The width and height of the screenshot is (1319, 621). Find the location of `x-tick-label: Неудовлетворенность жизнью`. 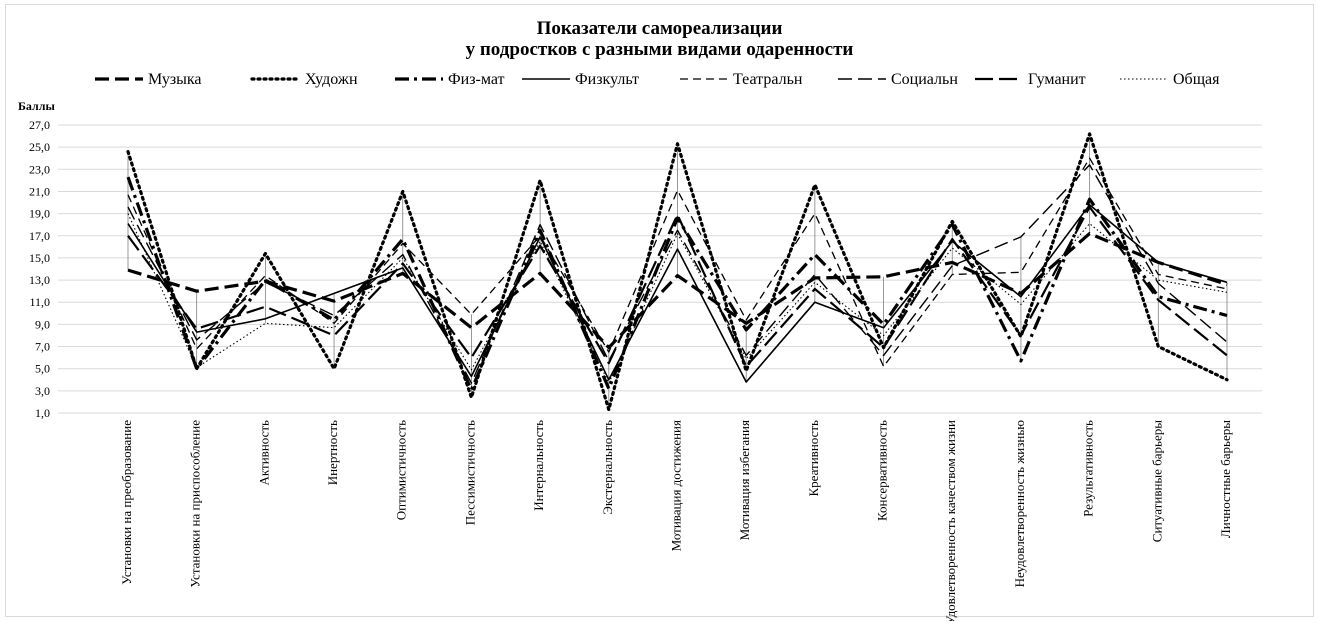

x-tick-label: Неудовлетворенность жизнью is located at coordinates (1019, 504).